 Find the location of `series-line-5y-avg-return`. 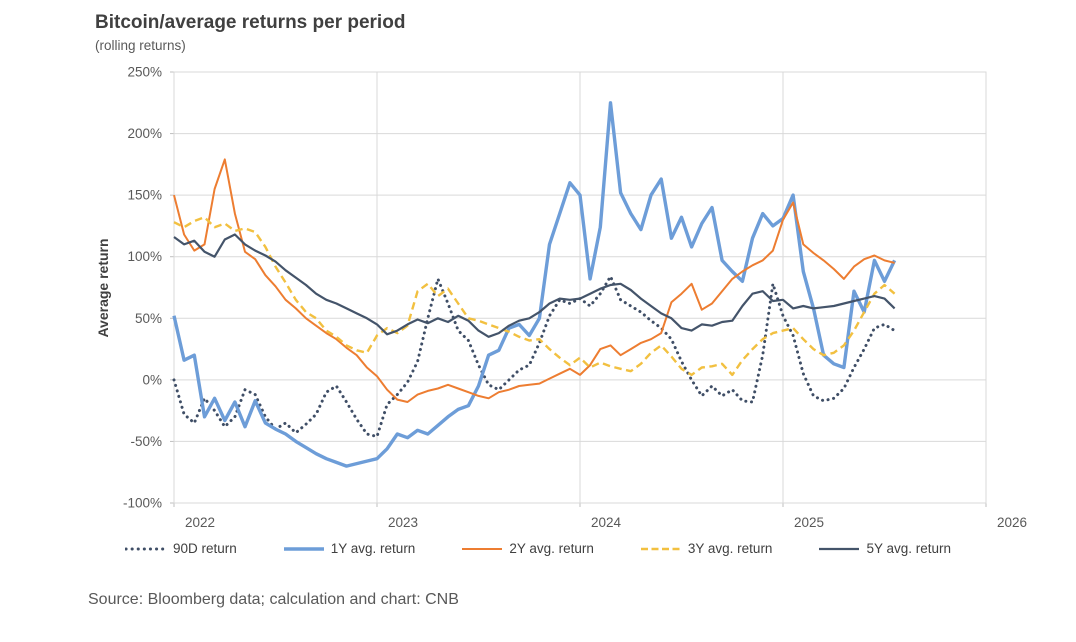

series-line-5y-avg-return is located at coordinates (534, 285).